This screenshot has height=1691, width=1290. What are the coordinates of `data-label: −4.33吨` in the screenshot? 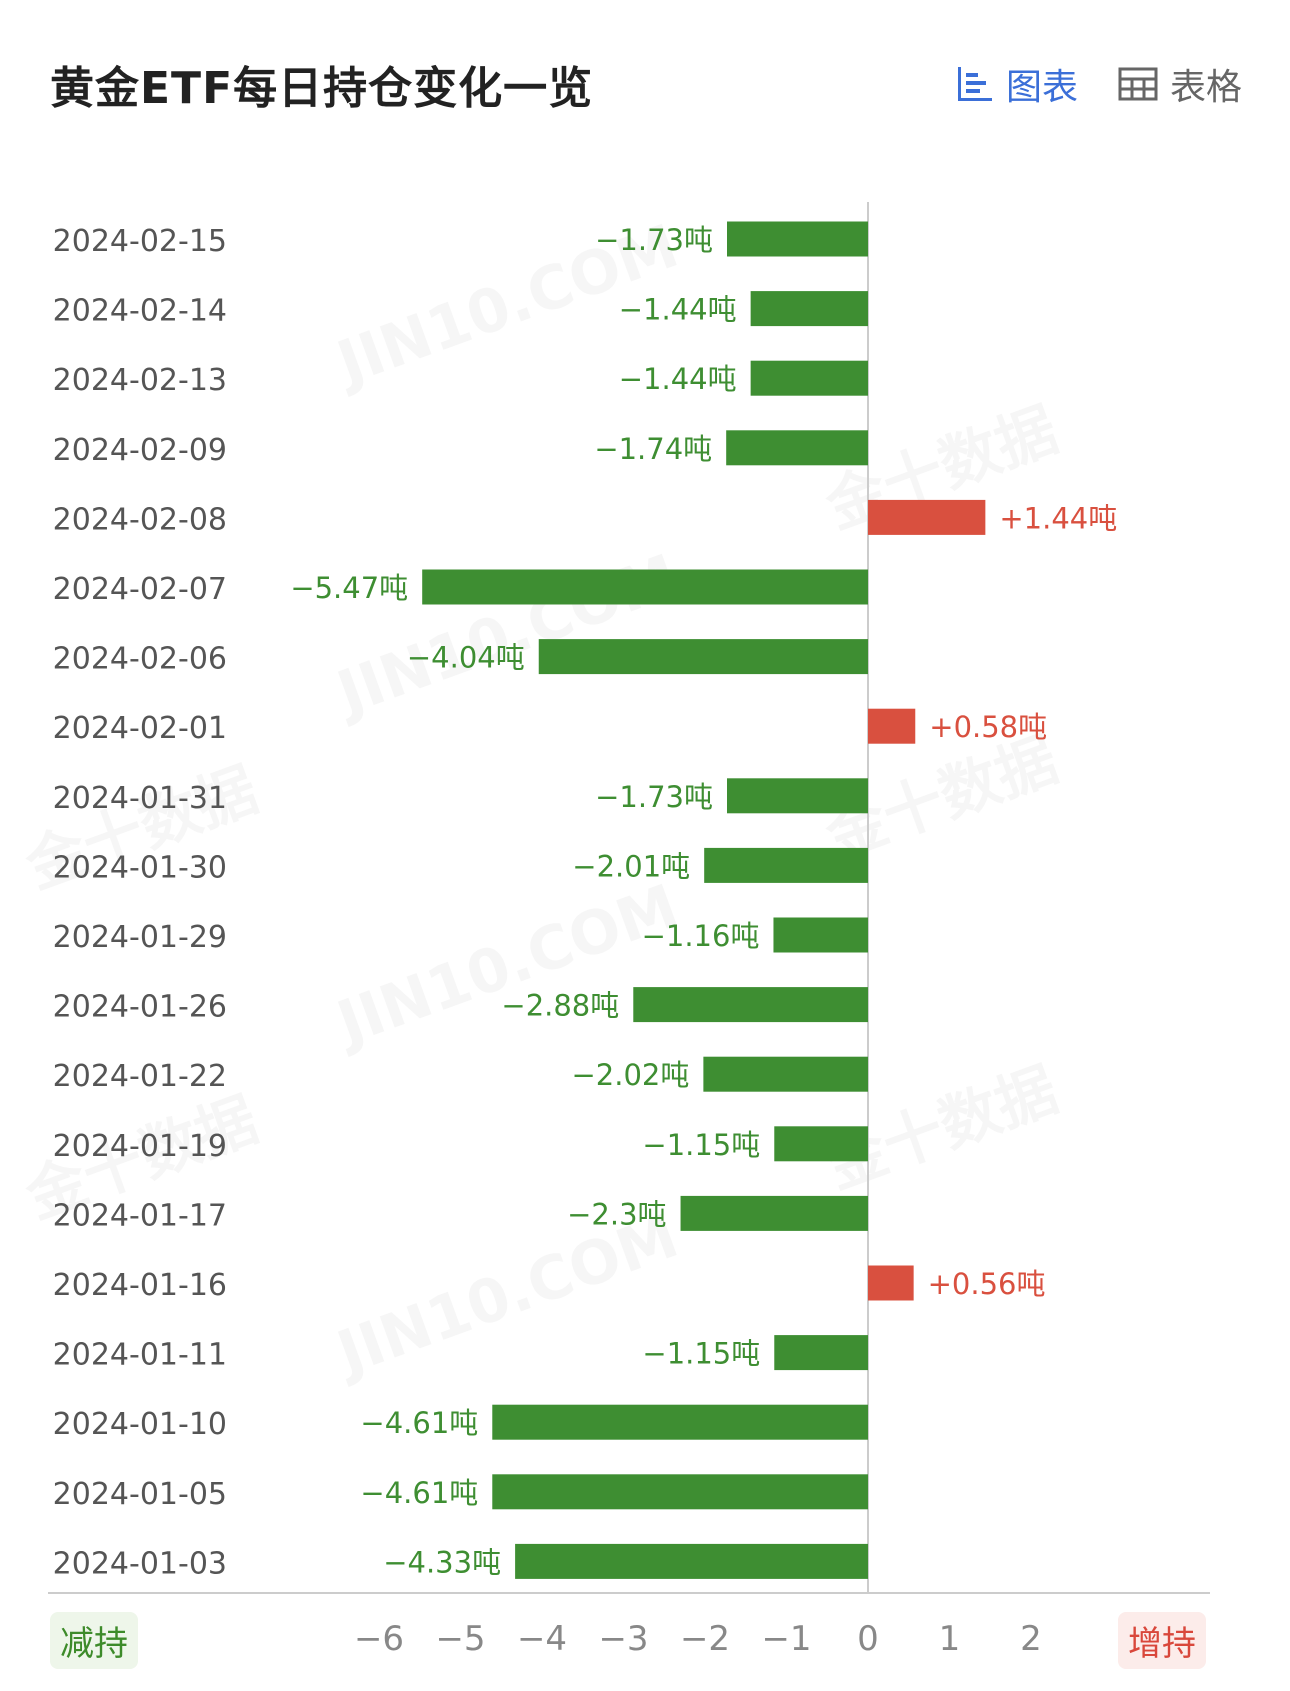 It's located at (442, 1562).